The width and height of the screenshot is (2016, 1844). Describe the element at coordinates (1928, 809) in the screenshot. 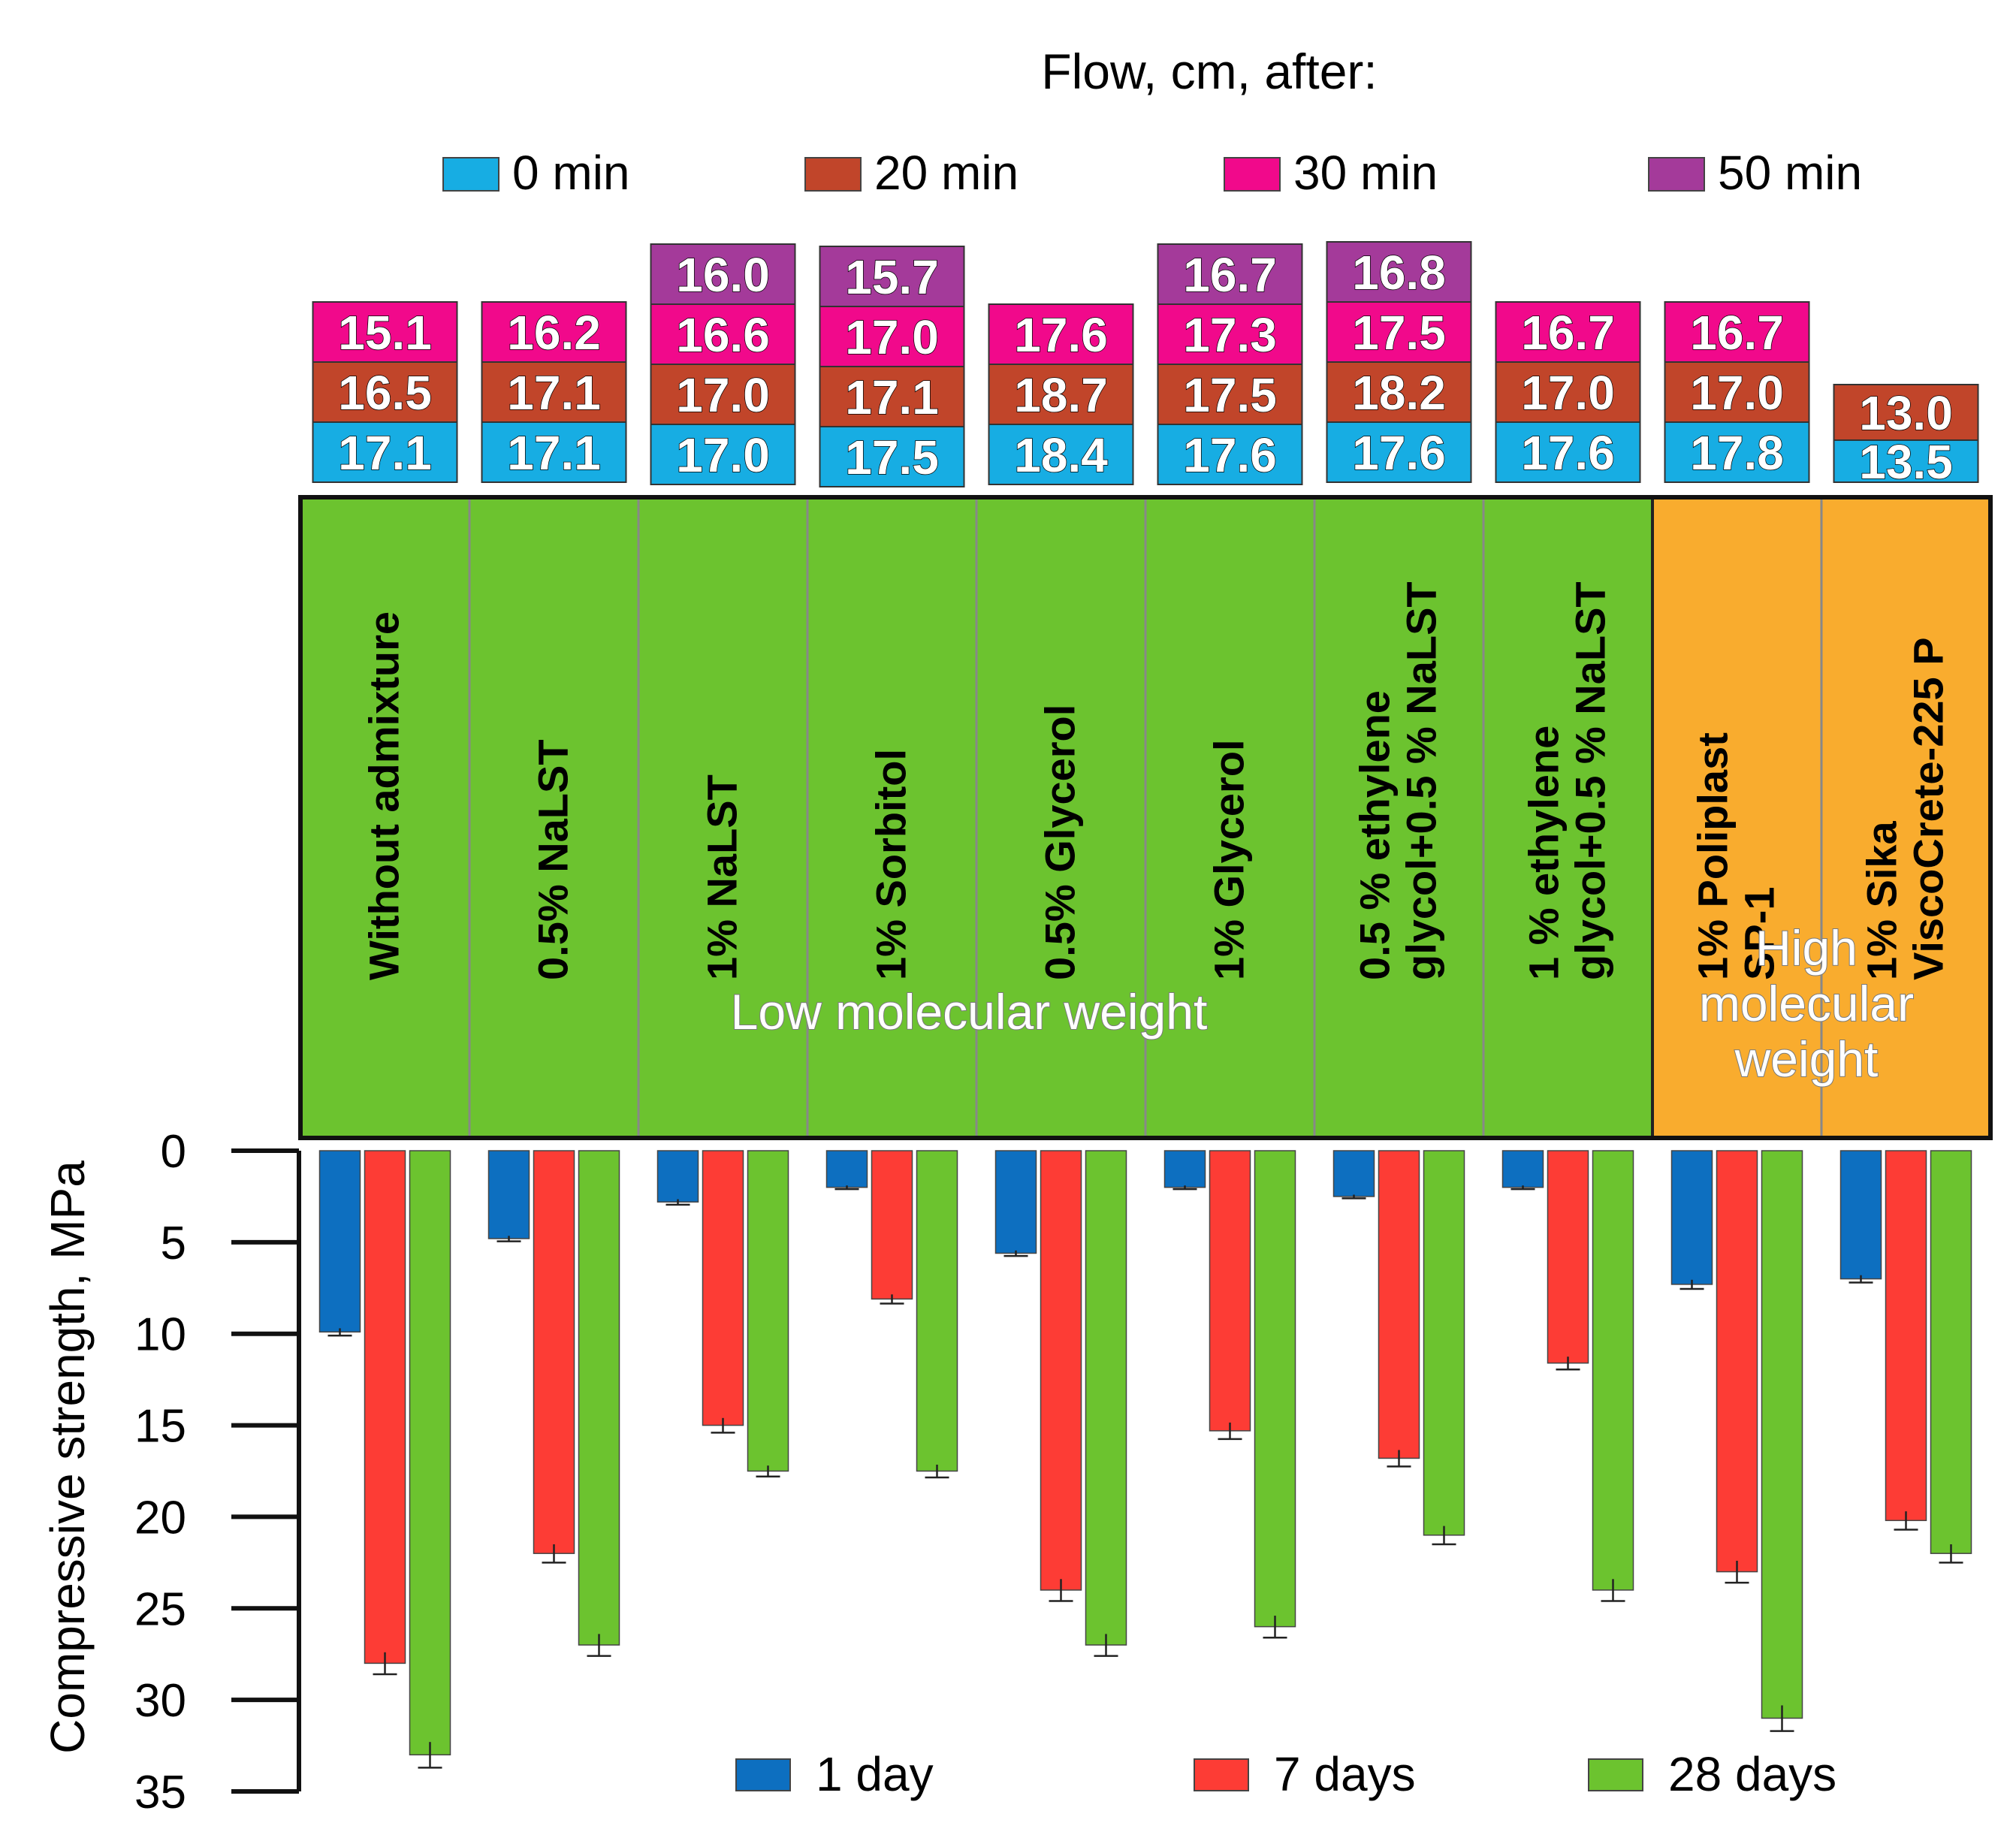

I see `category-label-9-1: ViscoCrete-225 P` at that location.